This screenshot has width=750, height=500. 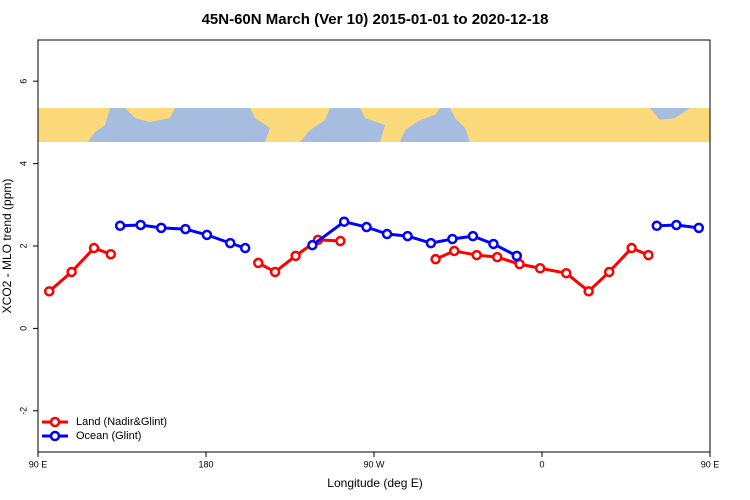 What do you see at coordinates (374, 125) in the screenshot?
I see `map-band` at bounding box center [374, 125].